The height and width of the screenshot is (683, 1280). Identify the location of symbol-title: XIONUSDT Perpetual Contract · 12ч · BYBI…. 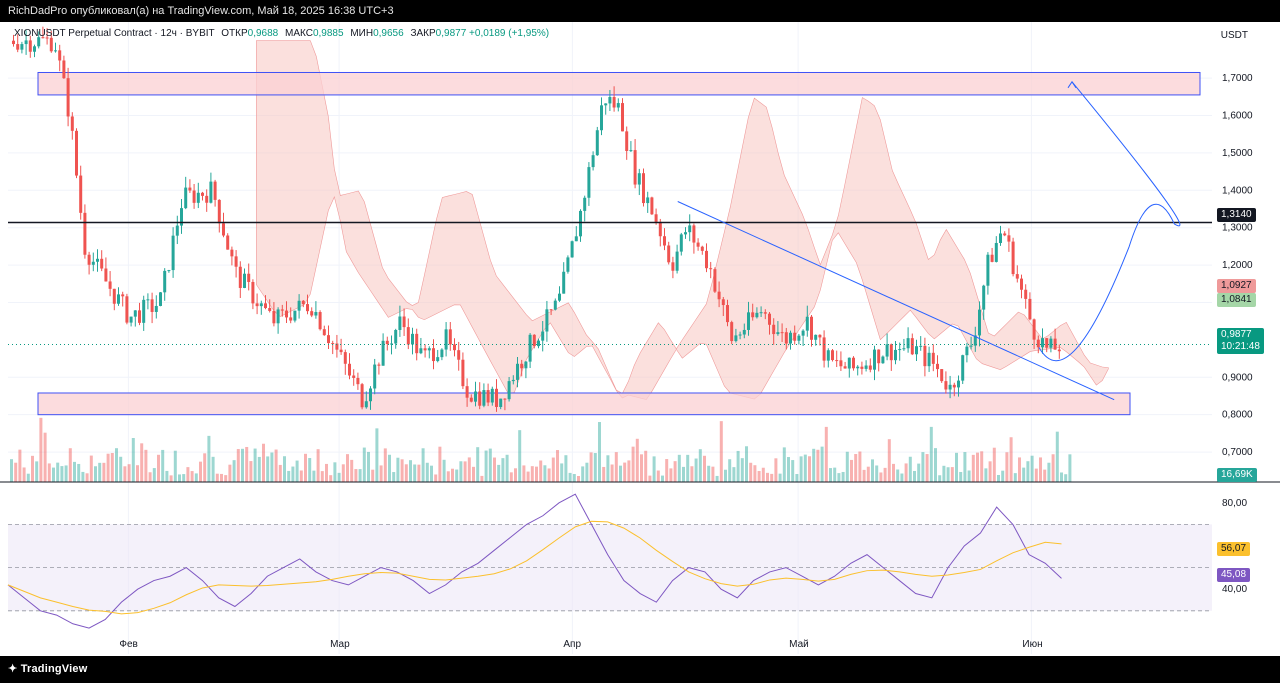
(114, 33).